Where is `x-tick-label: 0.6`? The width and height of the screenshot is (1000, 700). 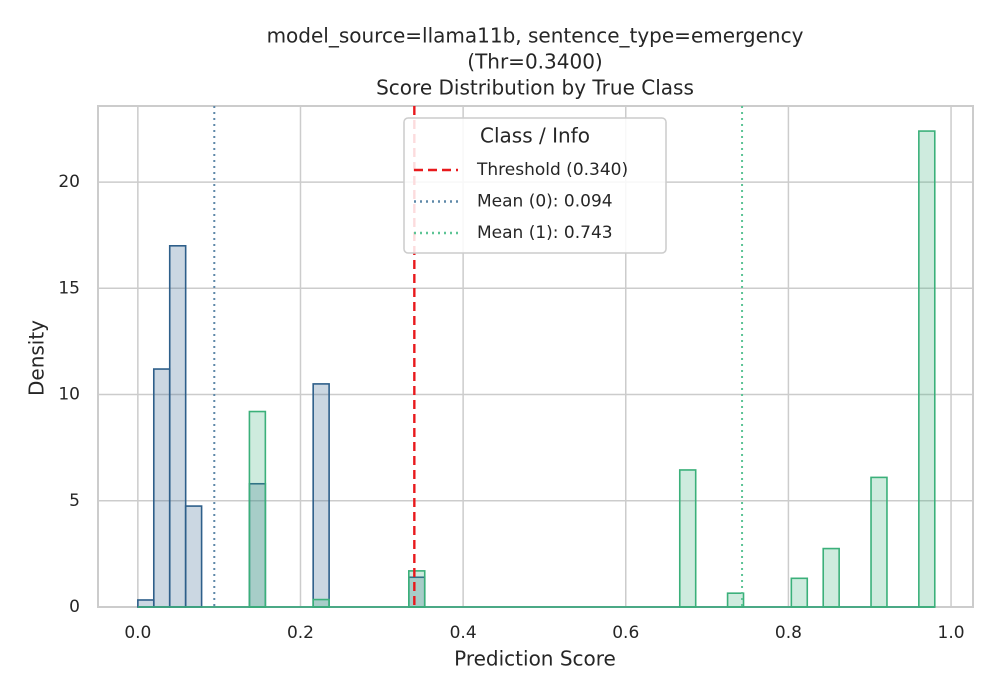
x-tick-label: 0.6 is located at coordinates (625, 633).